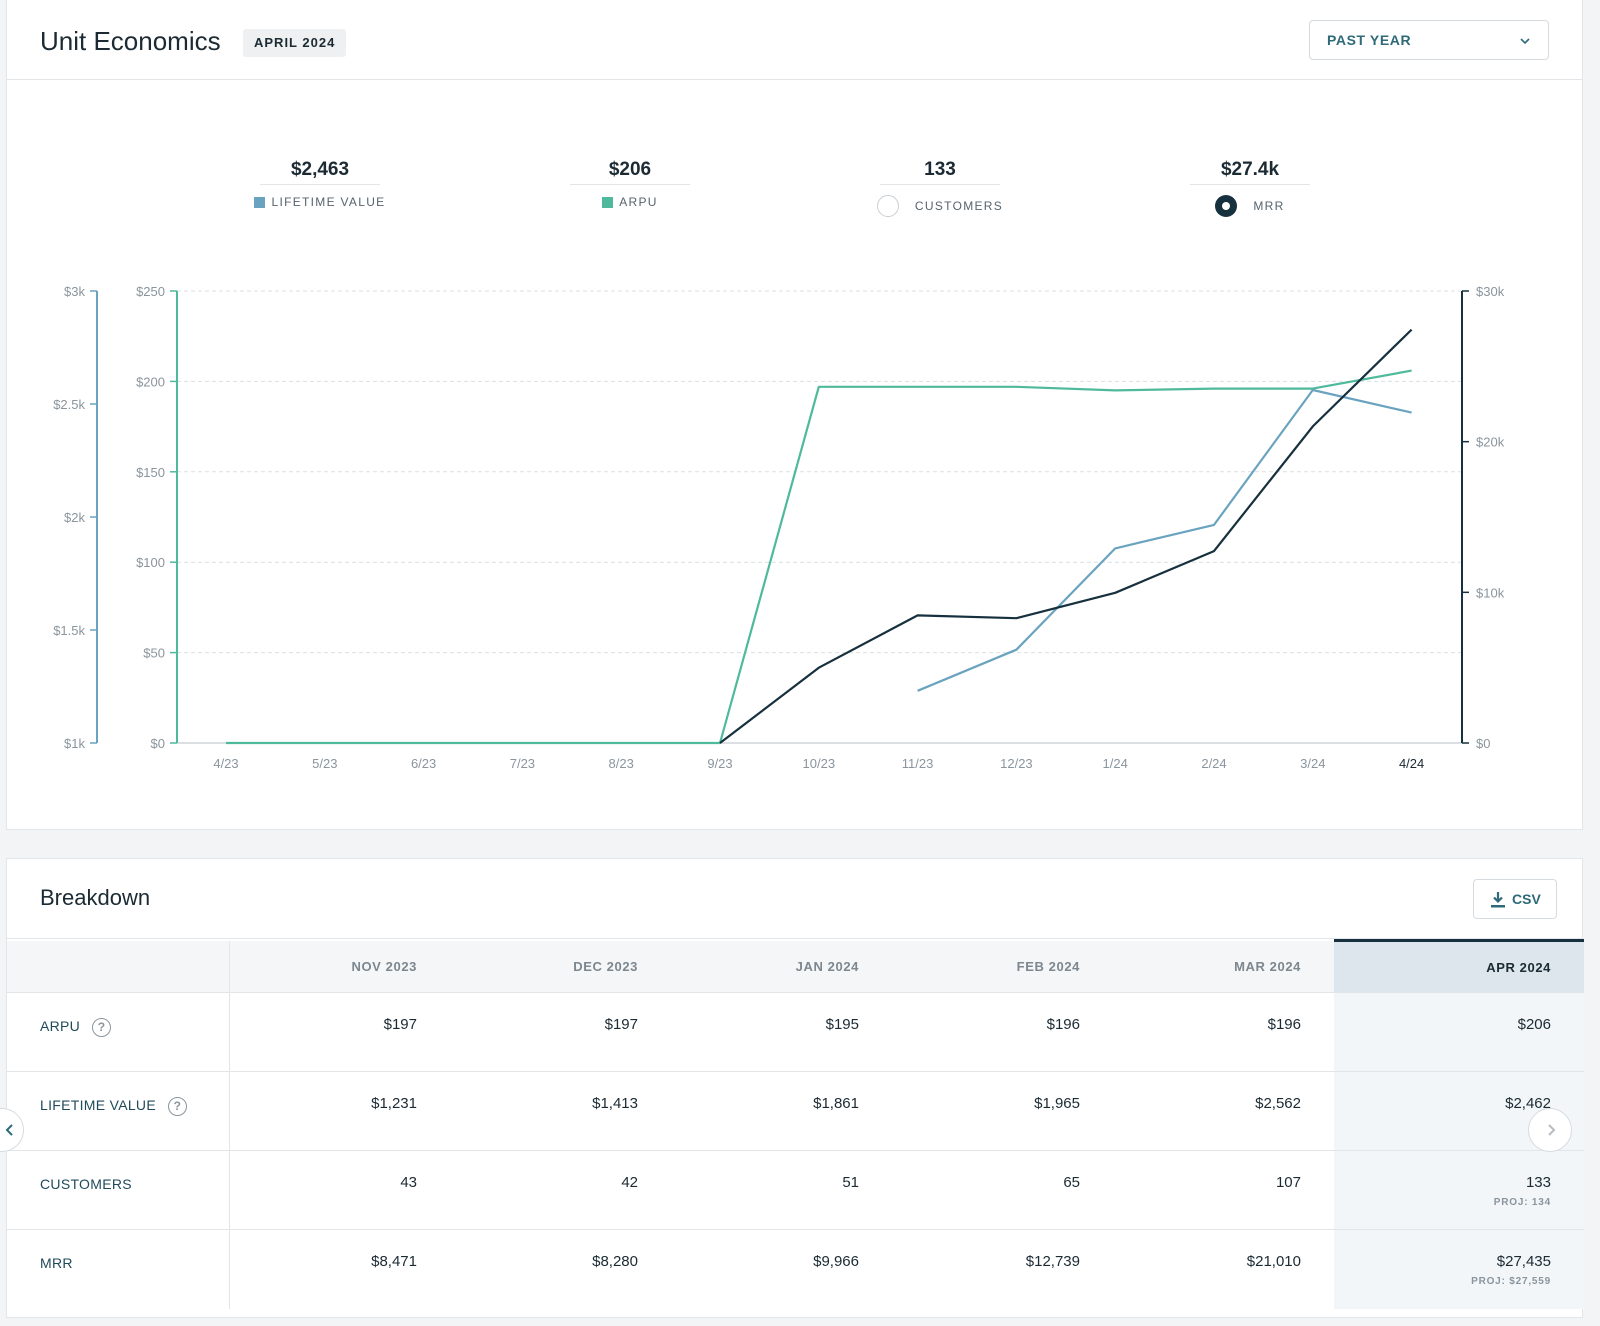 The height and width of the screenshot is (1326, 1600). I want to click on table-cell: 43, so click(339, 1190).